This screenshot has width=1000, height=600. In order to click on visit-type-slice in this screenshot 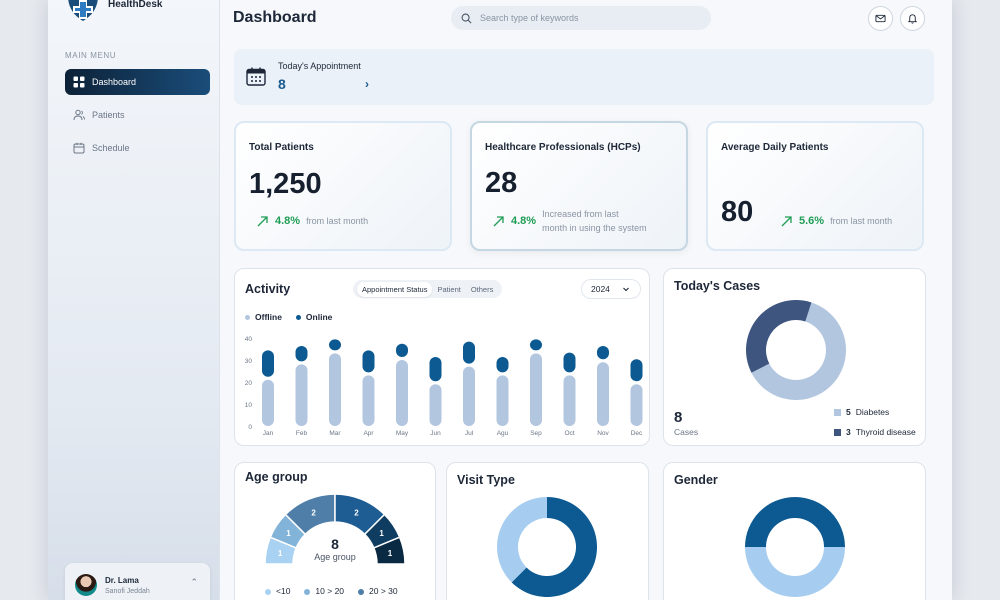, I will do `click(522, 540)`.